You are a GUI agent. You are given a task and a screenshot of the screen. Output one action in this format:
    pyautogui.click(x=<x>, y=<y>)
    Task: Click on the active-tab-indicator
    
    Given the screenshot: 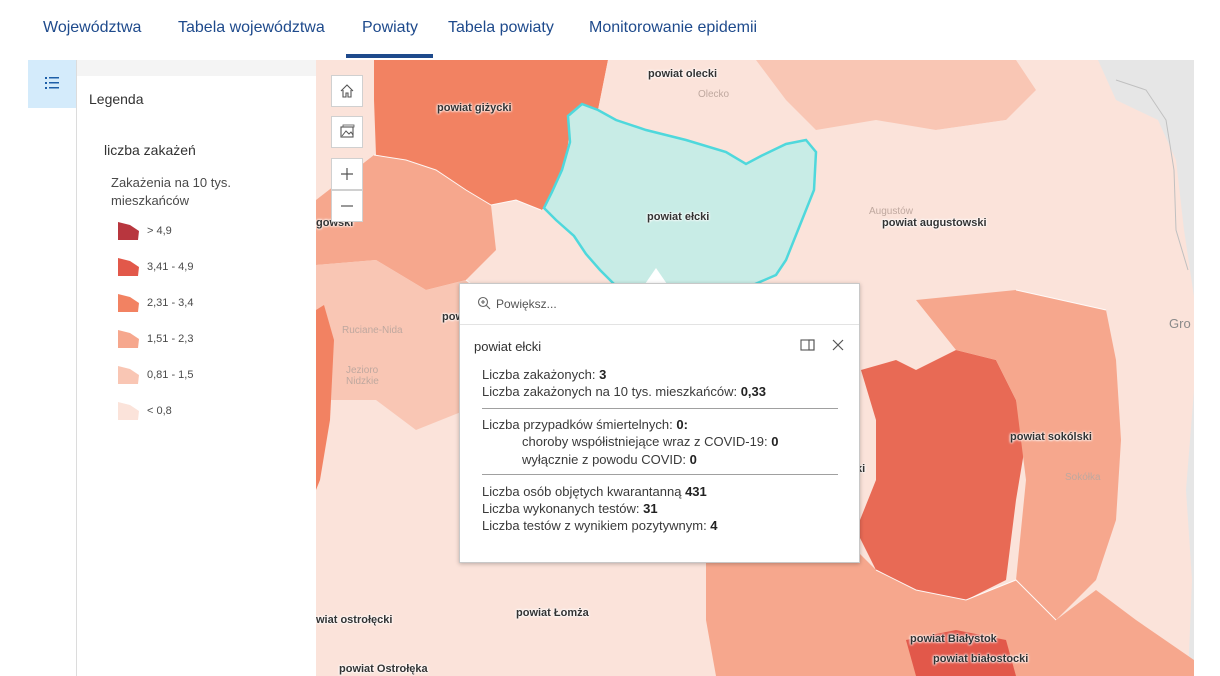 What is the action you would take?
    pyautogui.click(x=389, y=56)
    